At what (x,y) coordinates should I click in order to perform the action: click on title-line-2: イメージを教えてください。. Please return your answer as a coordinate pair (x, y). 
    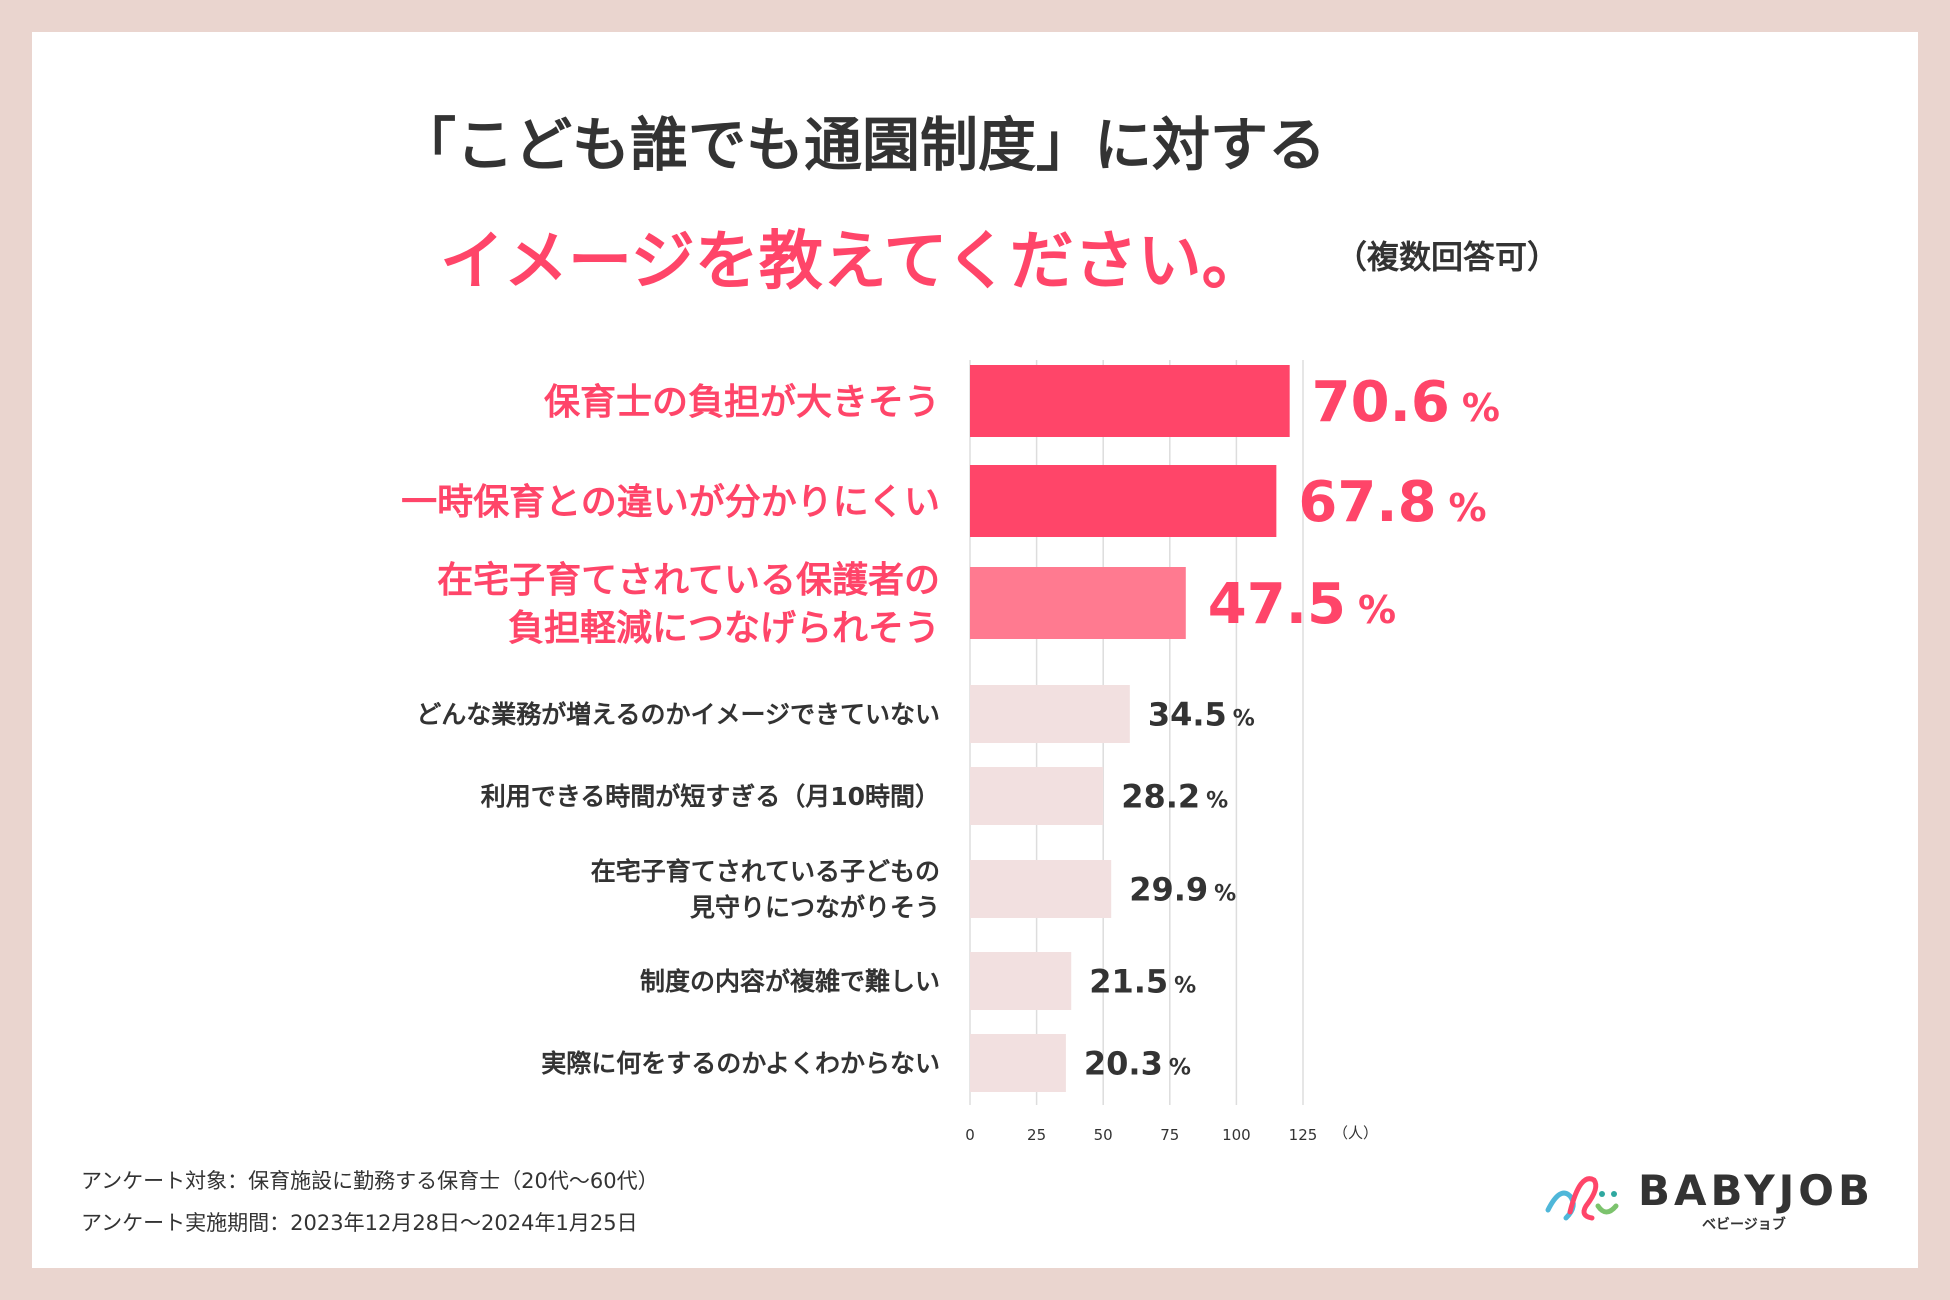
    Looking at the image, I should click on (853, 262).